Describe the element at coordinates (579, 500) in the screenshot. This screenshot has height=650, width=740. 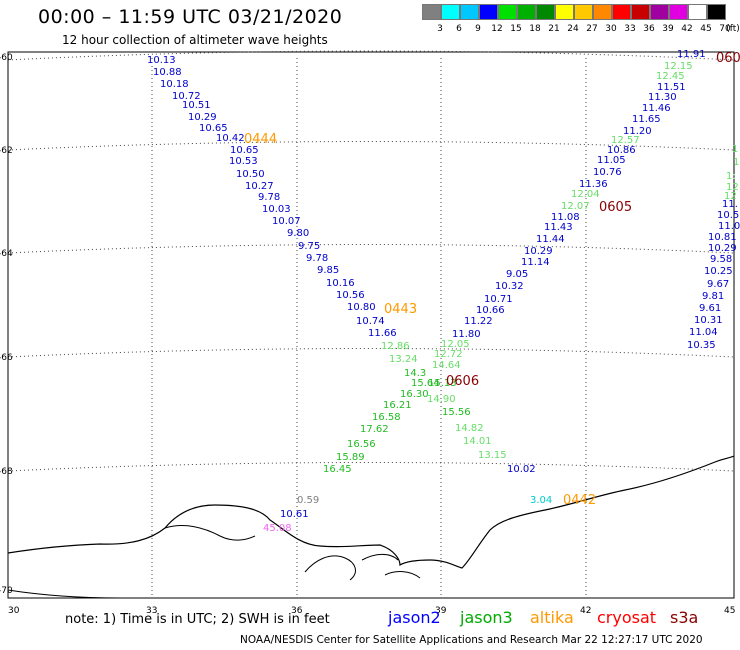
I see `pass-time-label: 0442` at that location.